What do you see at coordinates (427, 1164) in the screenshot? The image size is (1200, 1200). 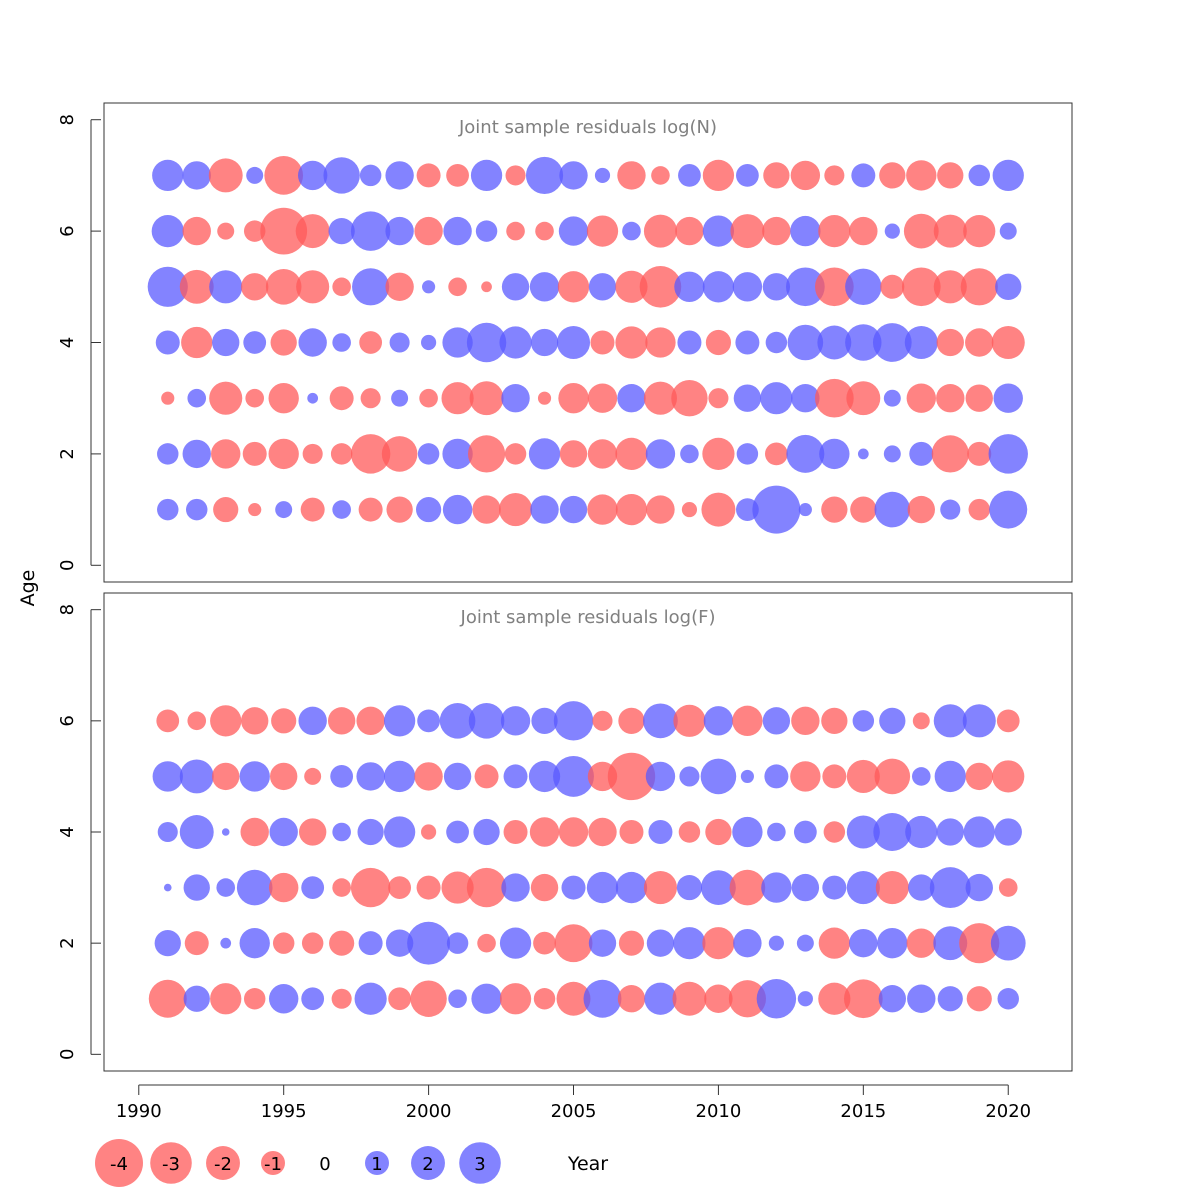 I see `legend-label: 2` at bounding box center [427, 1164].